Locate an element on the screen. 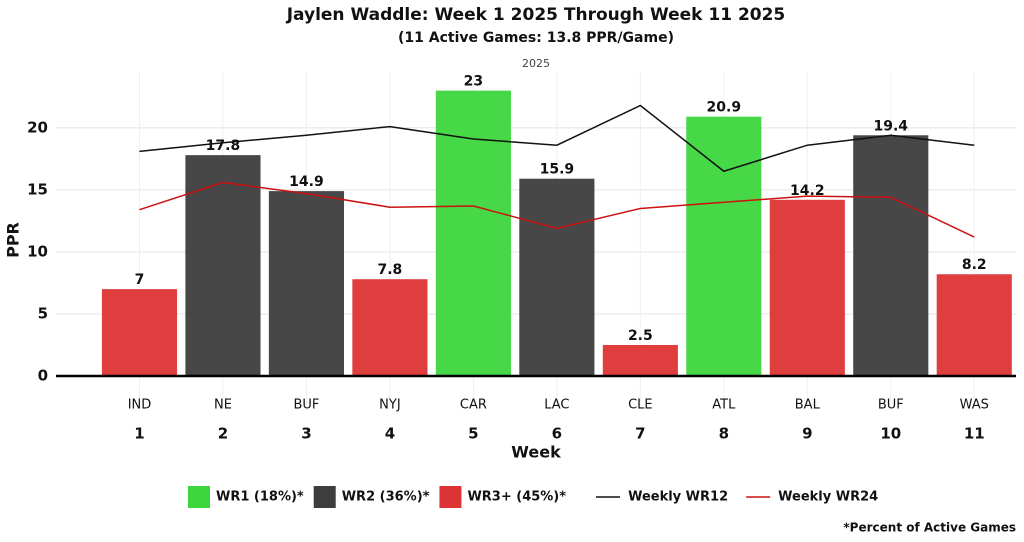 The width and height of the screenshot is (1024, 542). legend-label: WR3+ (45%)* is located at coordinates (516, 497).